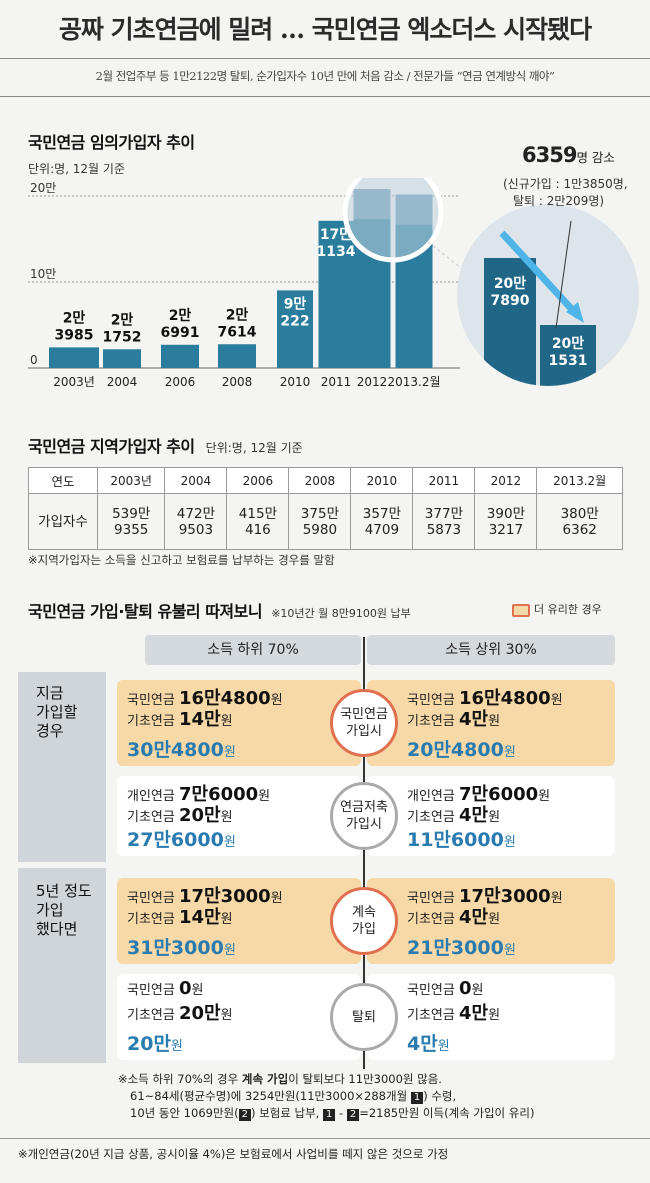  I want to click on total-value: 4만, so click(422, 1044).